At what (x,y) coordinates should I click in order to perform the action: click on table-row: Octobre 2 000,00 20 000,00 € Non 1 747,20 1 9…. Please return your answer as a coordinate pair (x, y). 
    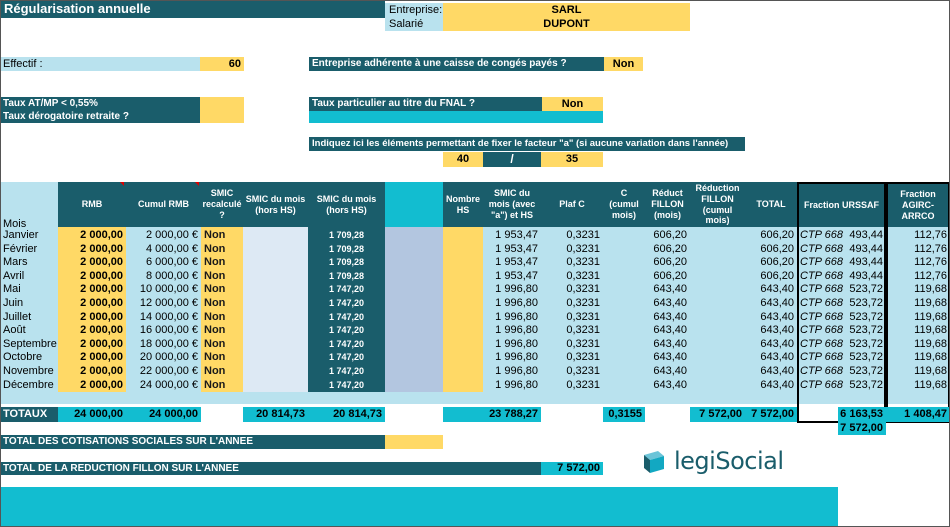
    Looking at the image, I should click on (475, 358).